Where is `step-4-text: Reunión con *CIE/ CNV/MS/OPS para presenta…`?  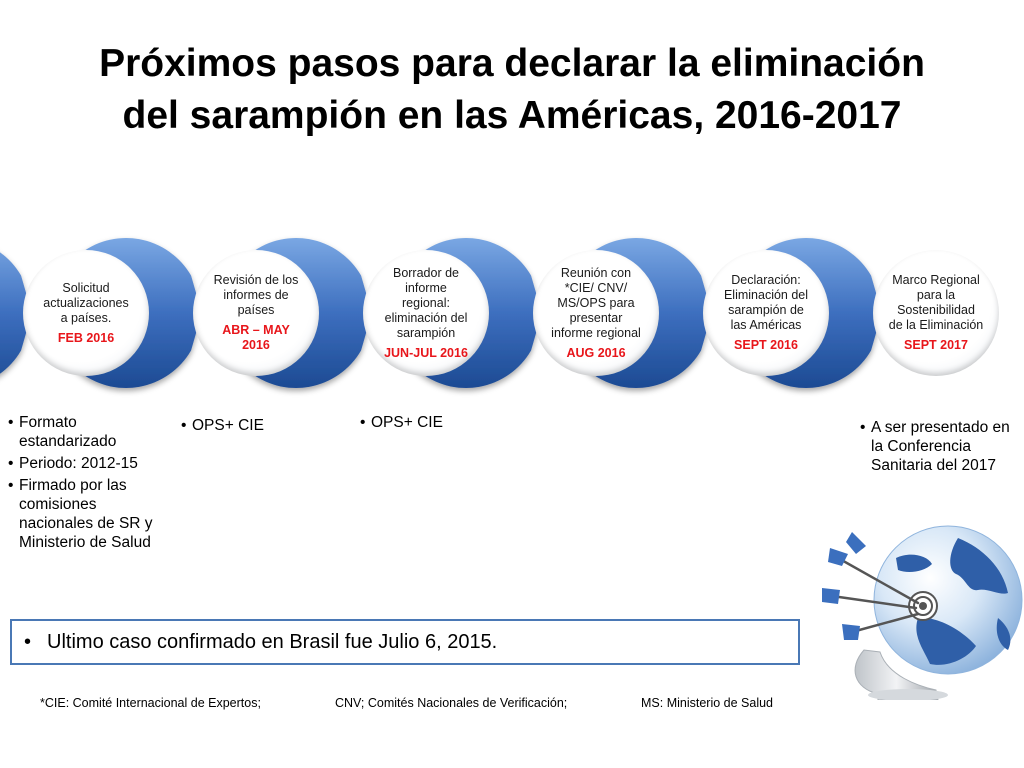 step-4-text: Reunión con *CIE/ CNV/MS/OPS para presenta… is located at coordinates (596, 302).